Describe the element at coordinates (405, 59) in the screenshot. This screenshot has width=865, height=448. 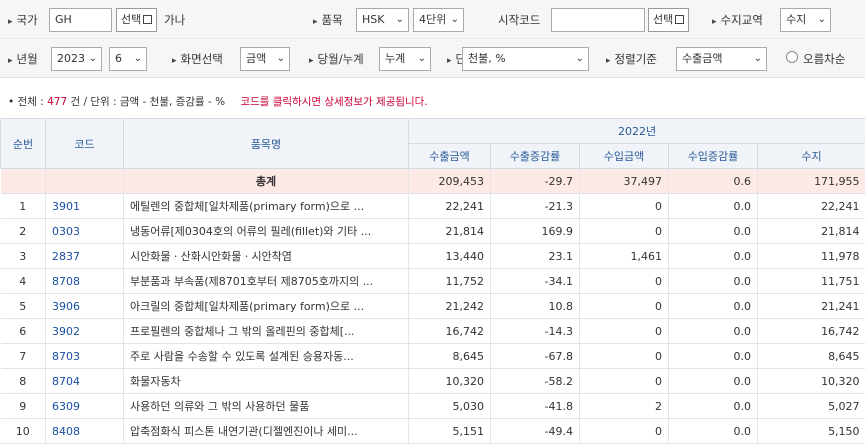
I see `period-select: 누계 ⌄` at that location.